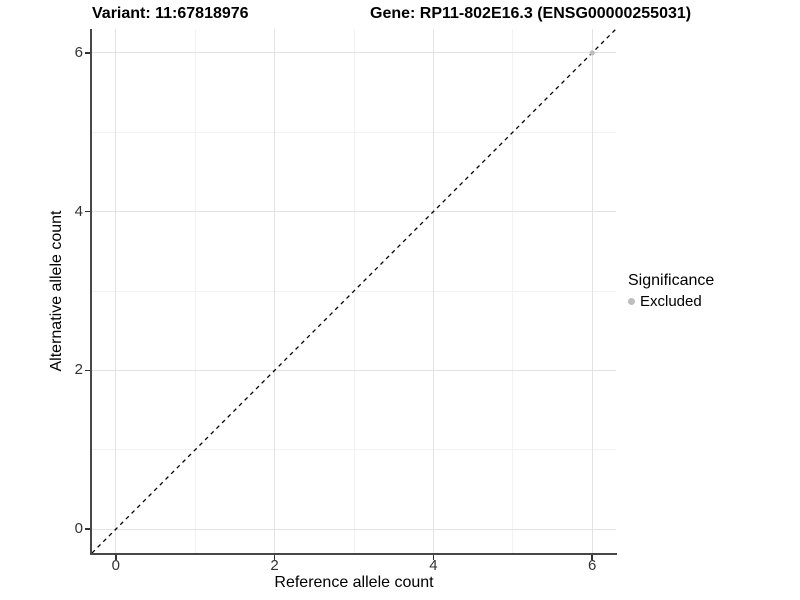 This screenshot has width=800, height=600. I want to click on x-axis-title: Reference allele count, so click(354, 582).